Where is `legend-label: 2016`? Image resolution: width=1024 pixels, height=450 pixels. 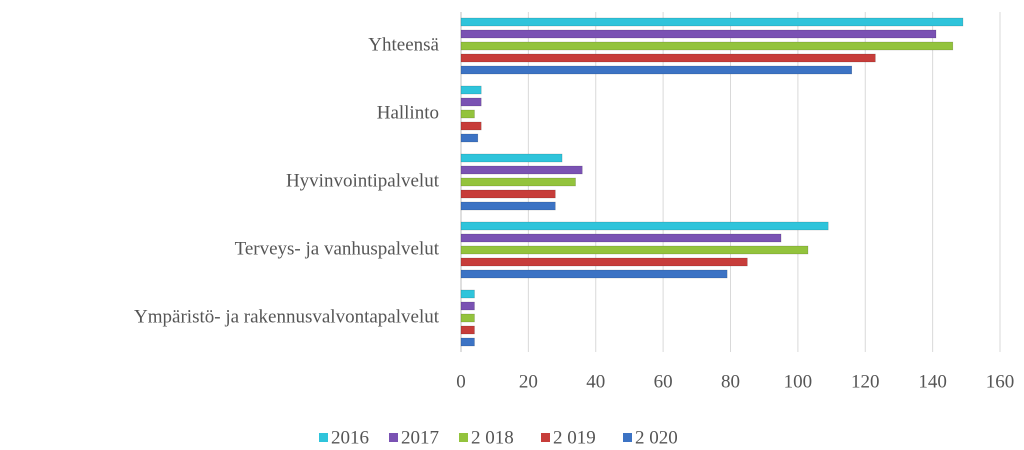 legend-label: 2016 is located at coordinates (350, 437).